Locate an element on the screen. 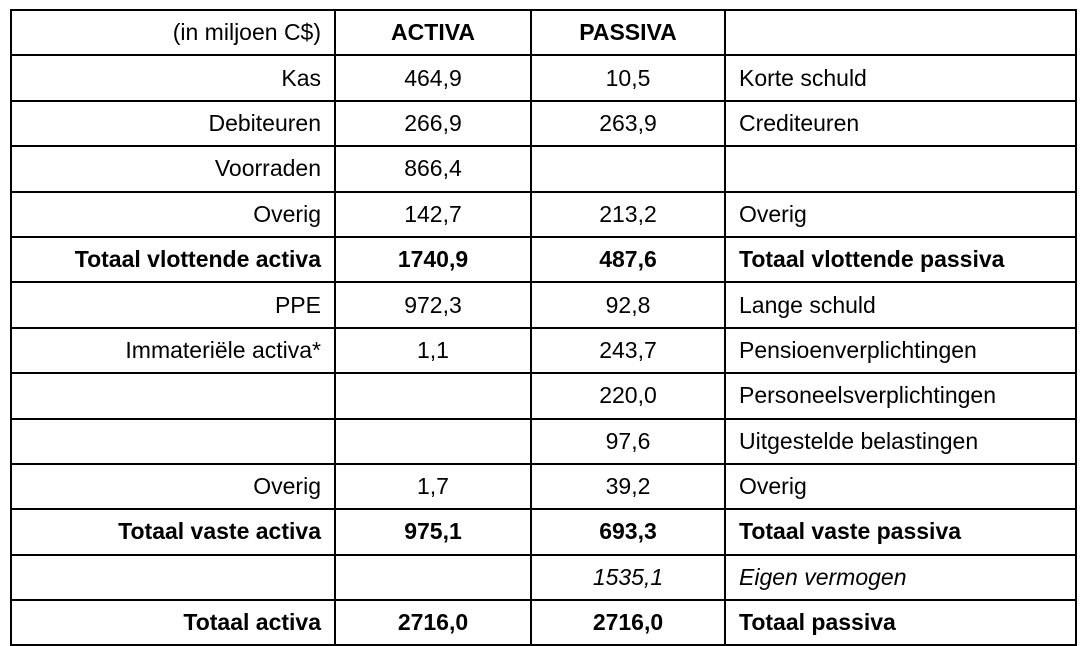 Image resolution: width=1082 pixels, height=646 pixels. activa-value: 142,7 is located at coordinates (433, 214).